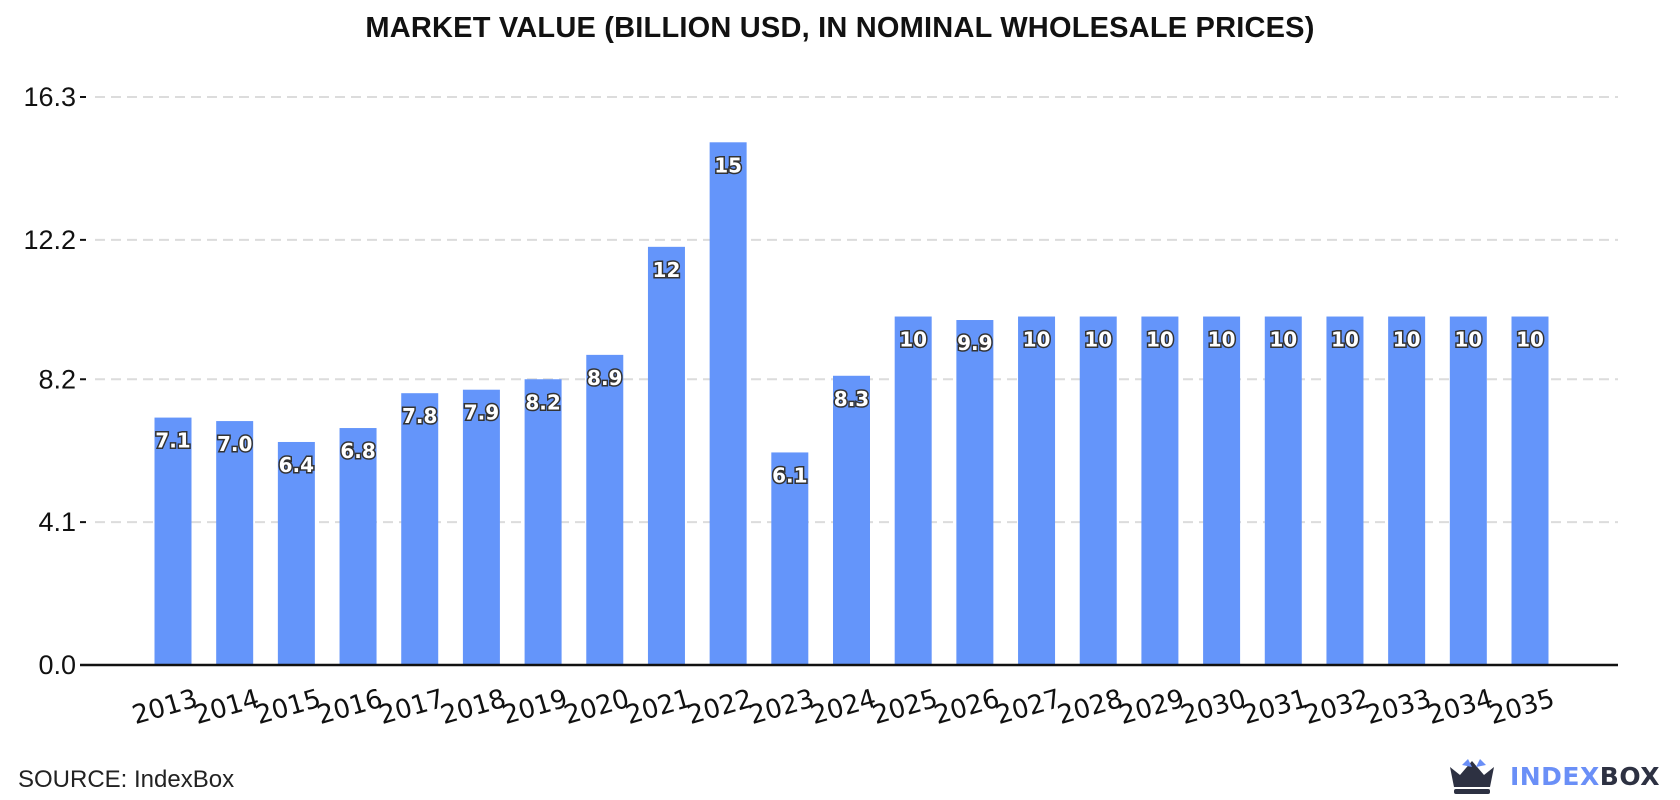  Describe the element at coordinates (1629, 776) in the screenshot. I see `brand-wordmark-part2: BOX` at that location.